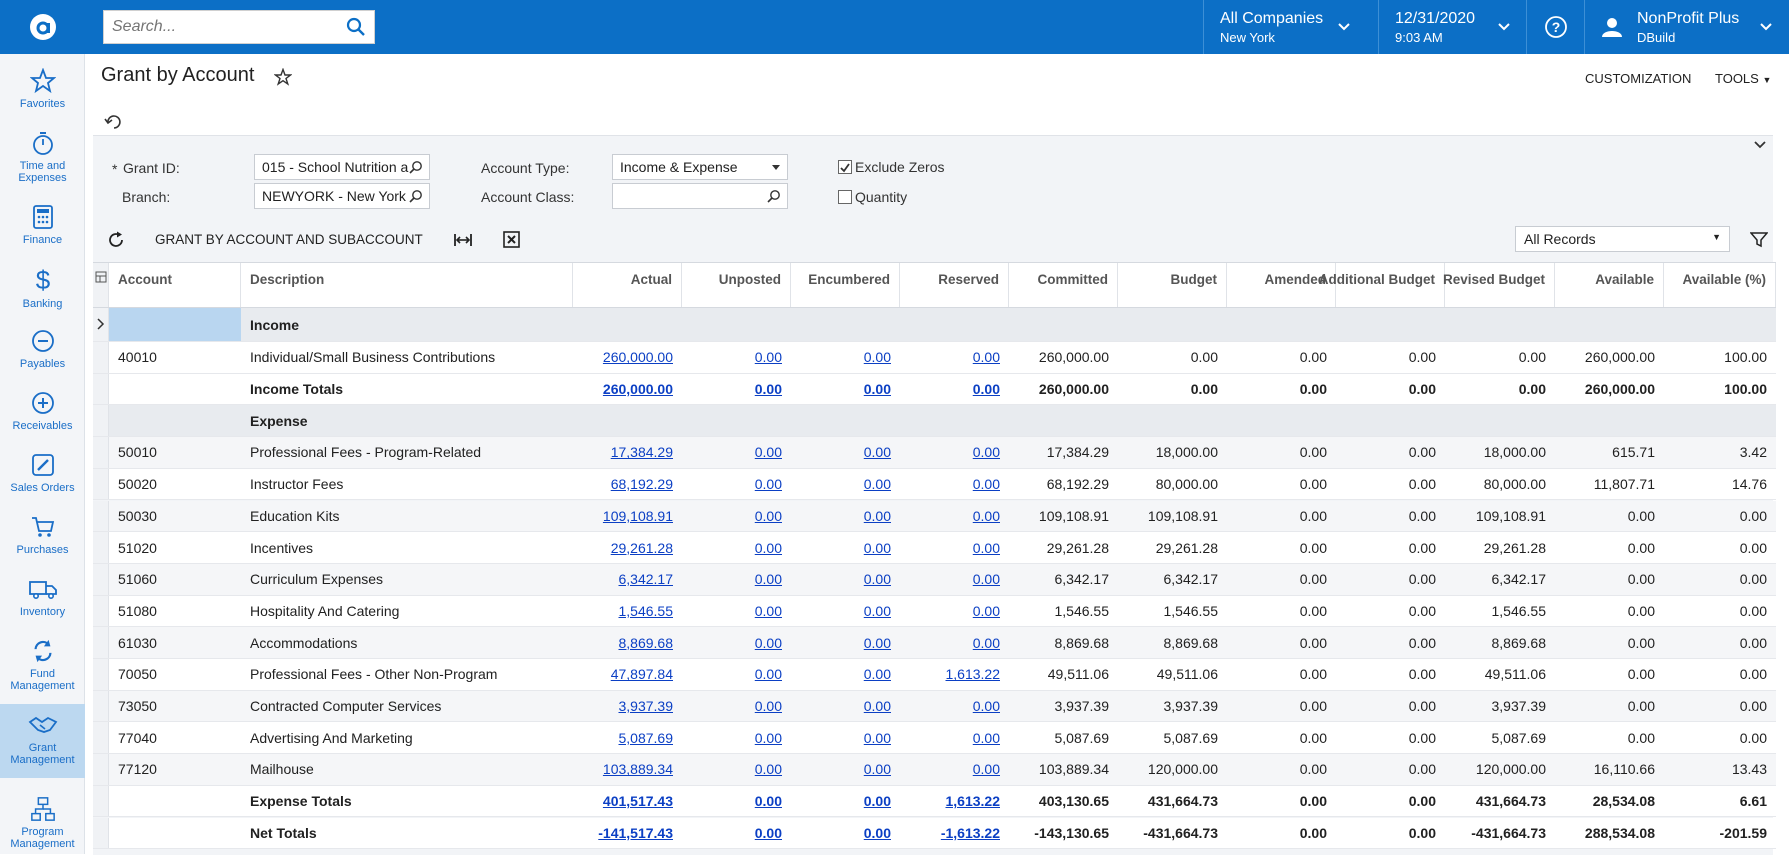 The height and width of the screenshot is (855, 1789). I want to click on column-header-reserved: Reserved, so click(954, 285).